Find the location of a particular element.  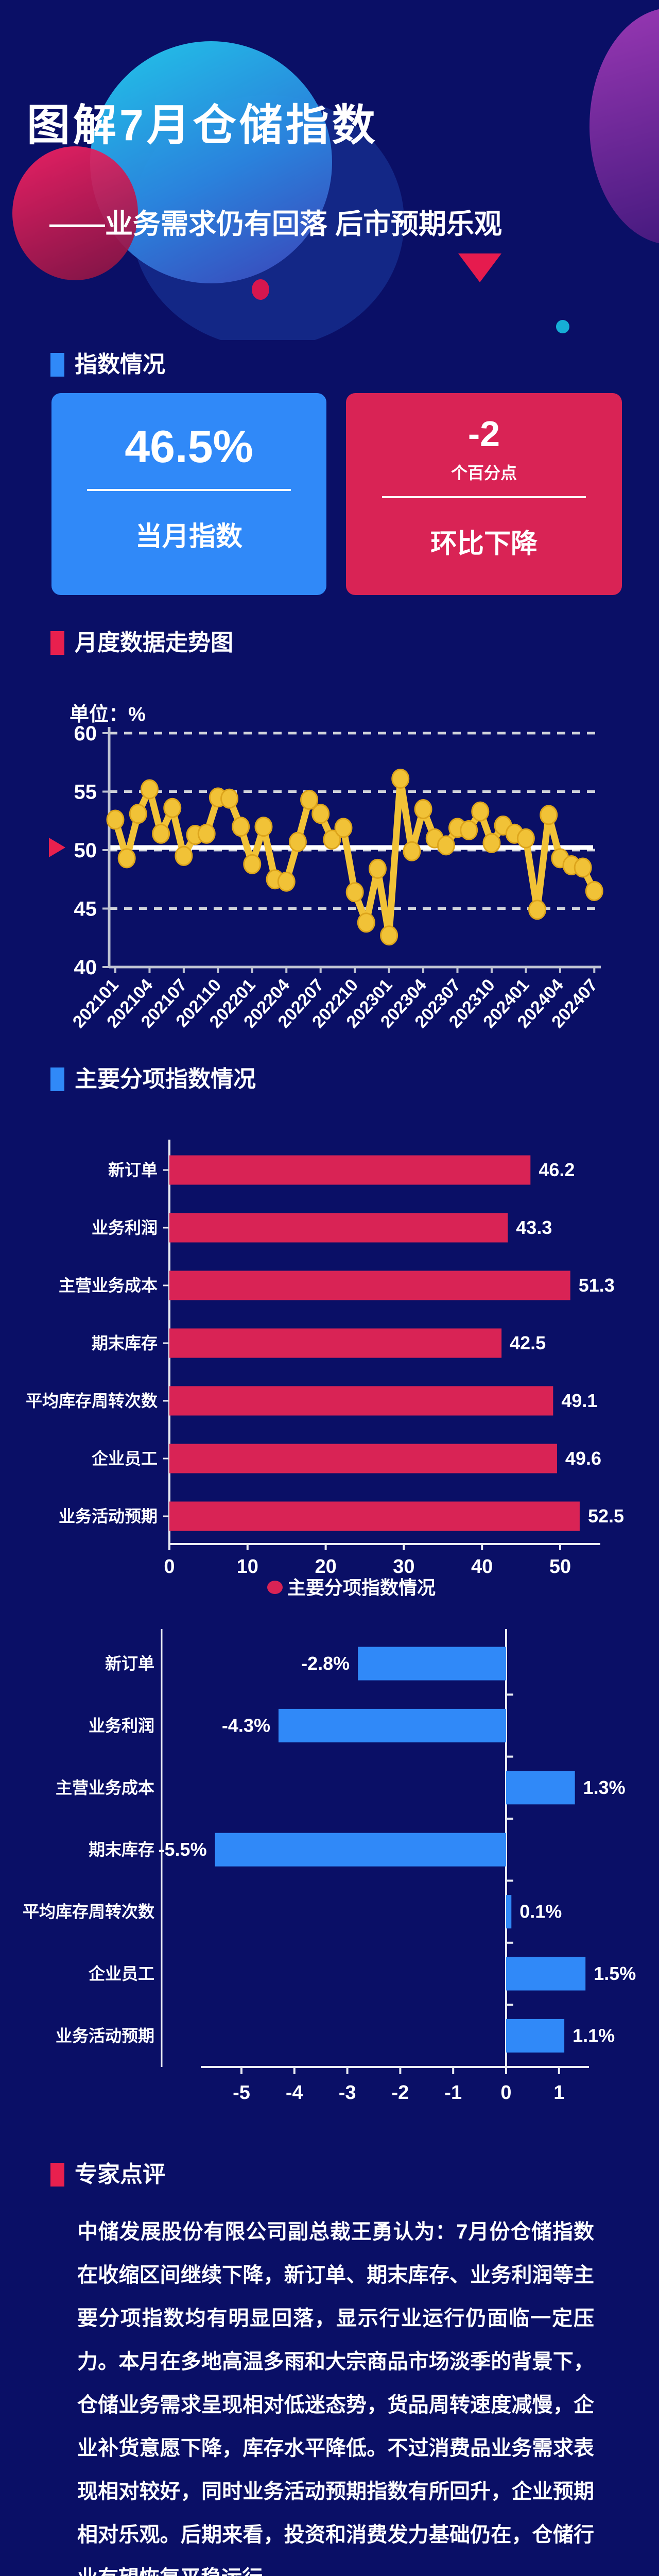

bar-value-label: 0.1% is located at coordinates (541, 1911).